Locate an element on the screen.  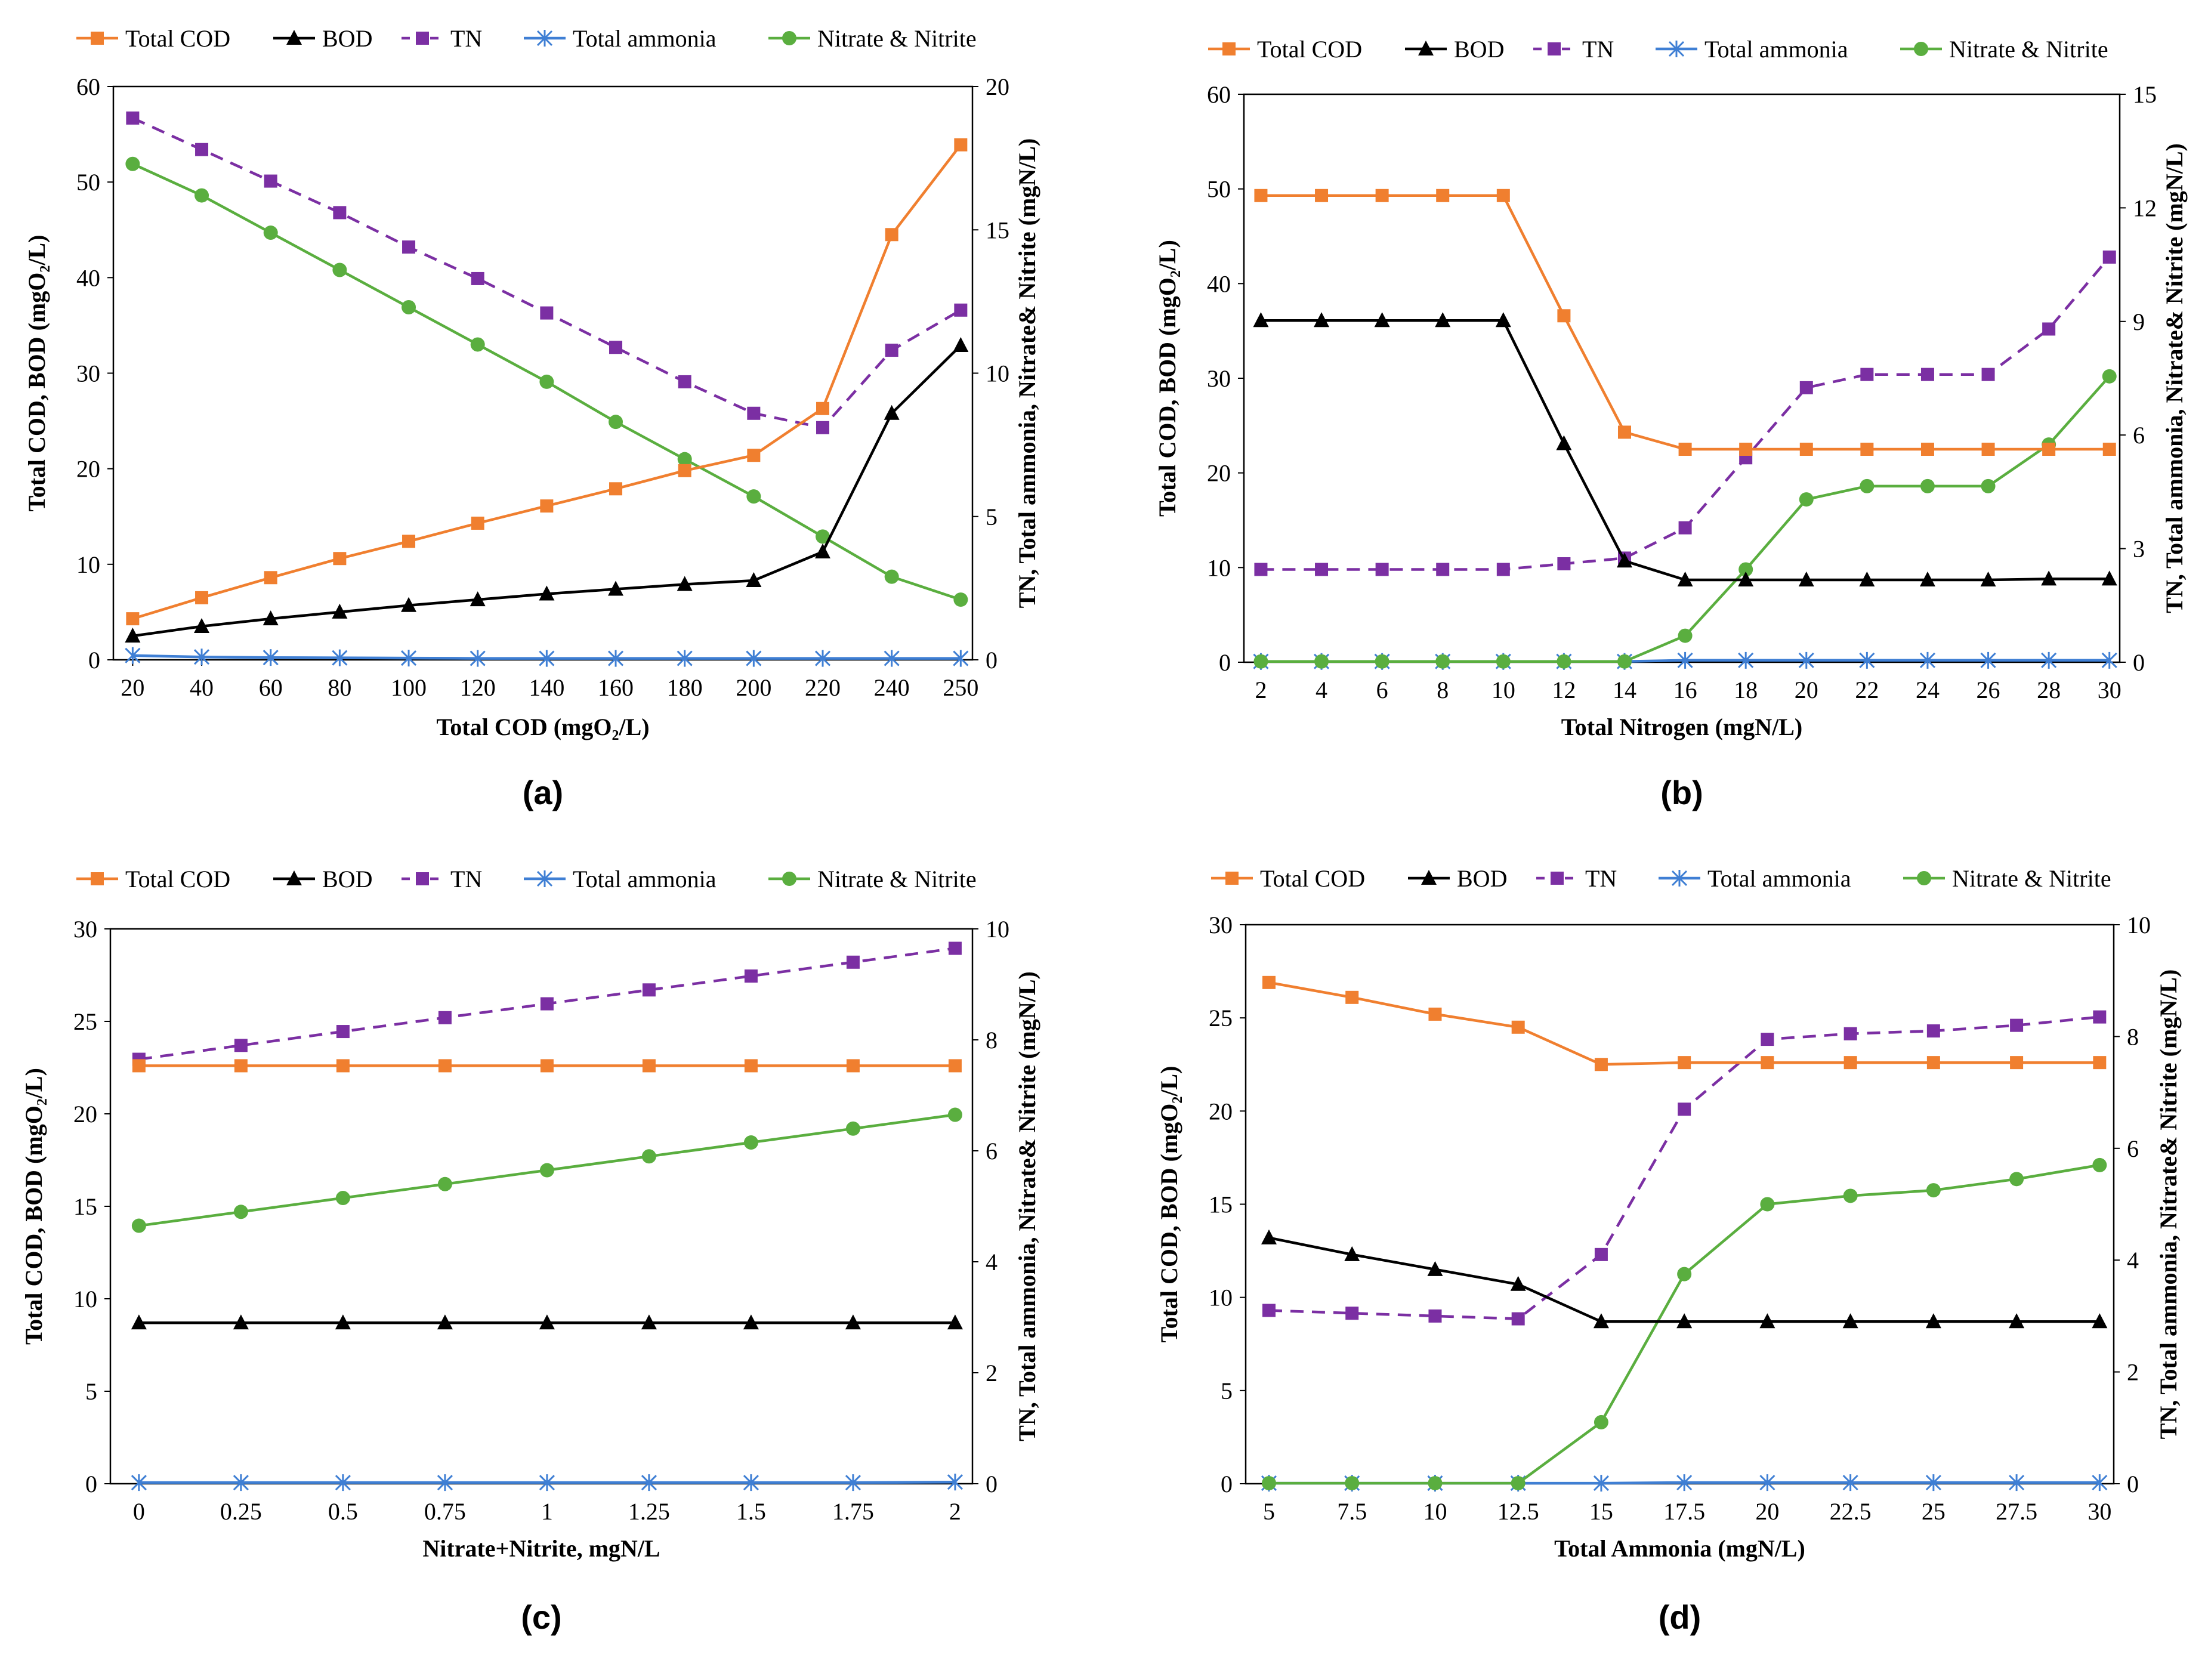
y-right-tick-label: 3 is located at coordinates (2139, 549).